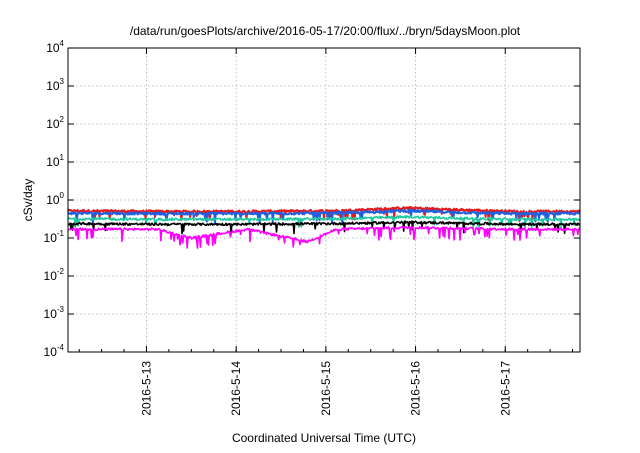 The height and width of the screenshot is (453, 640). I want to click on x-tick-label: 2016-5-15, so click(326, 388).